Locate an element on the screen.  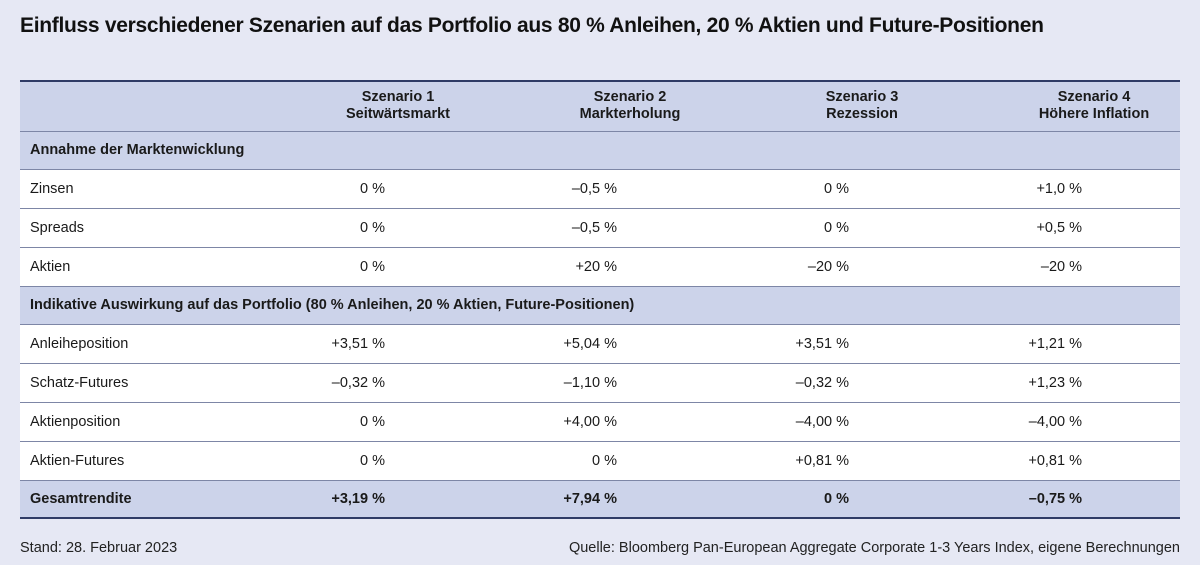
column-header-subtitle: Markterholung is located at coordinates (630, 114).